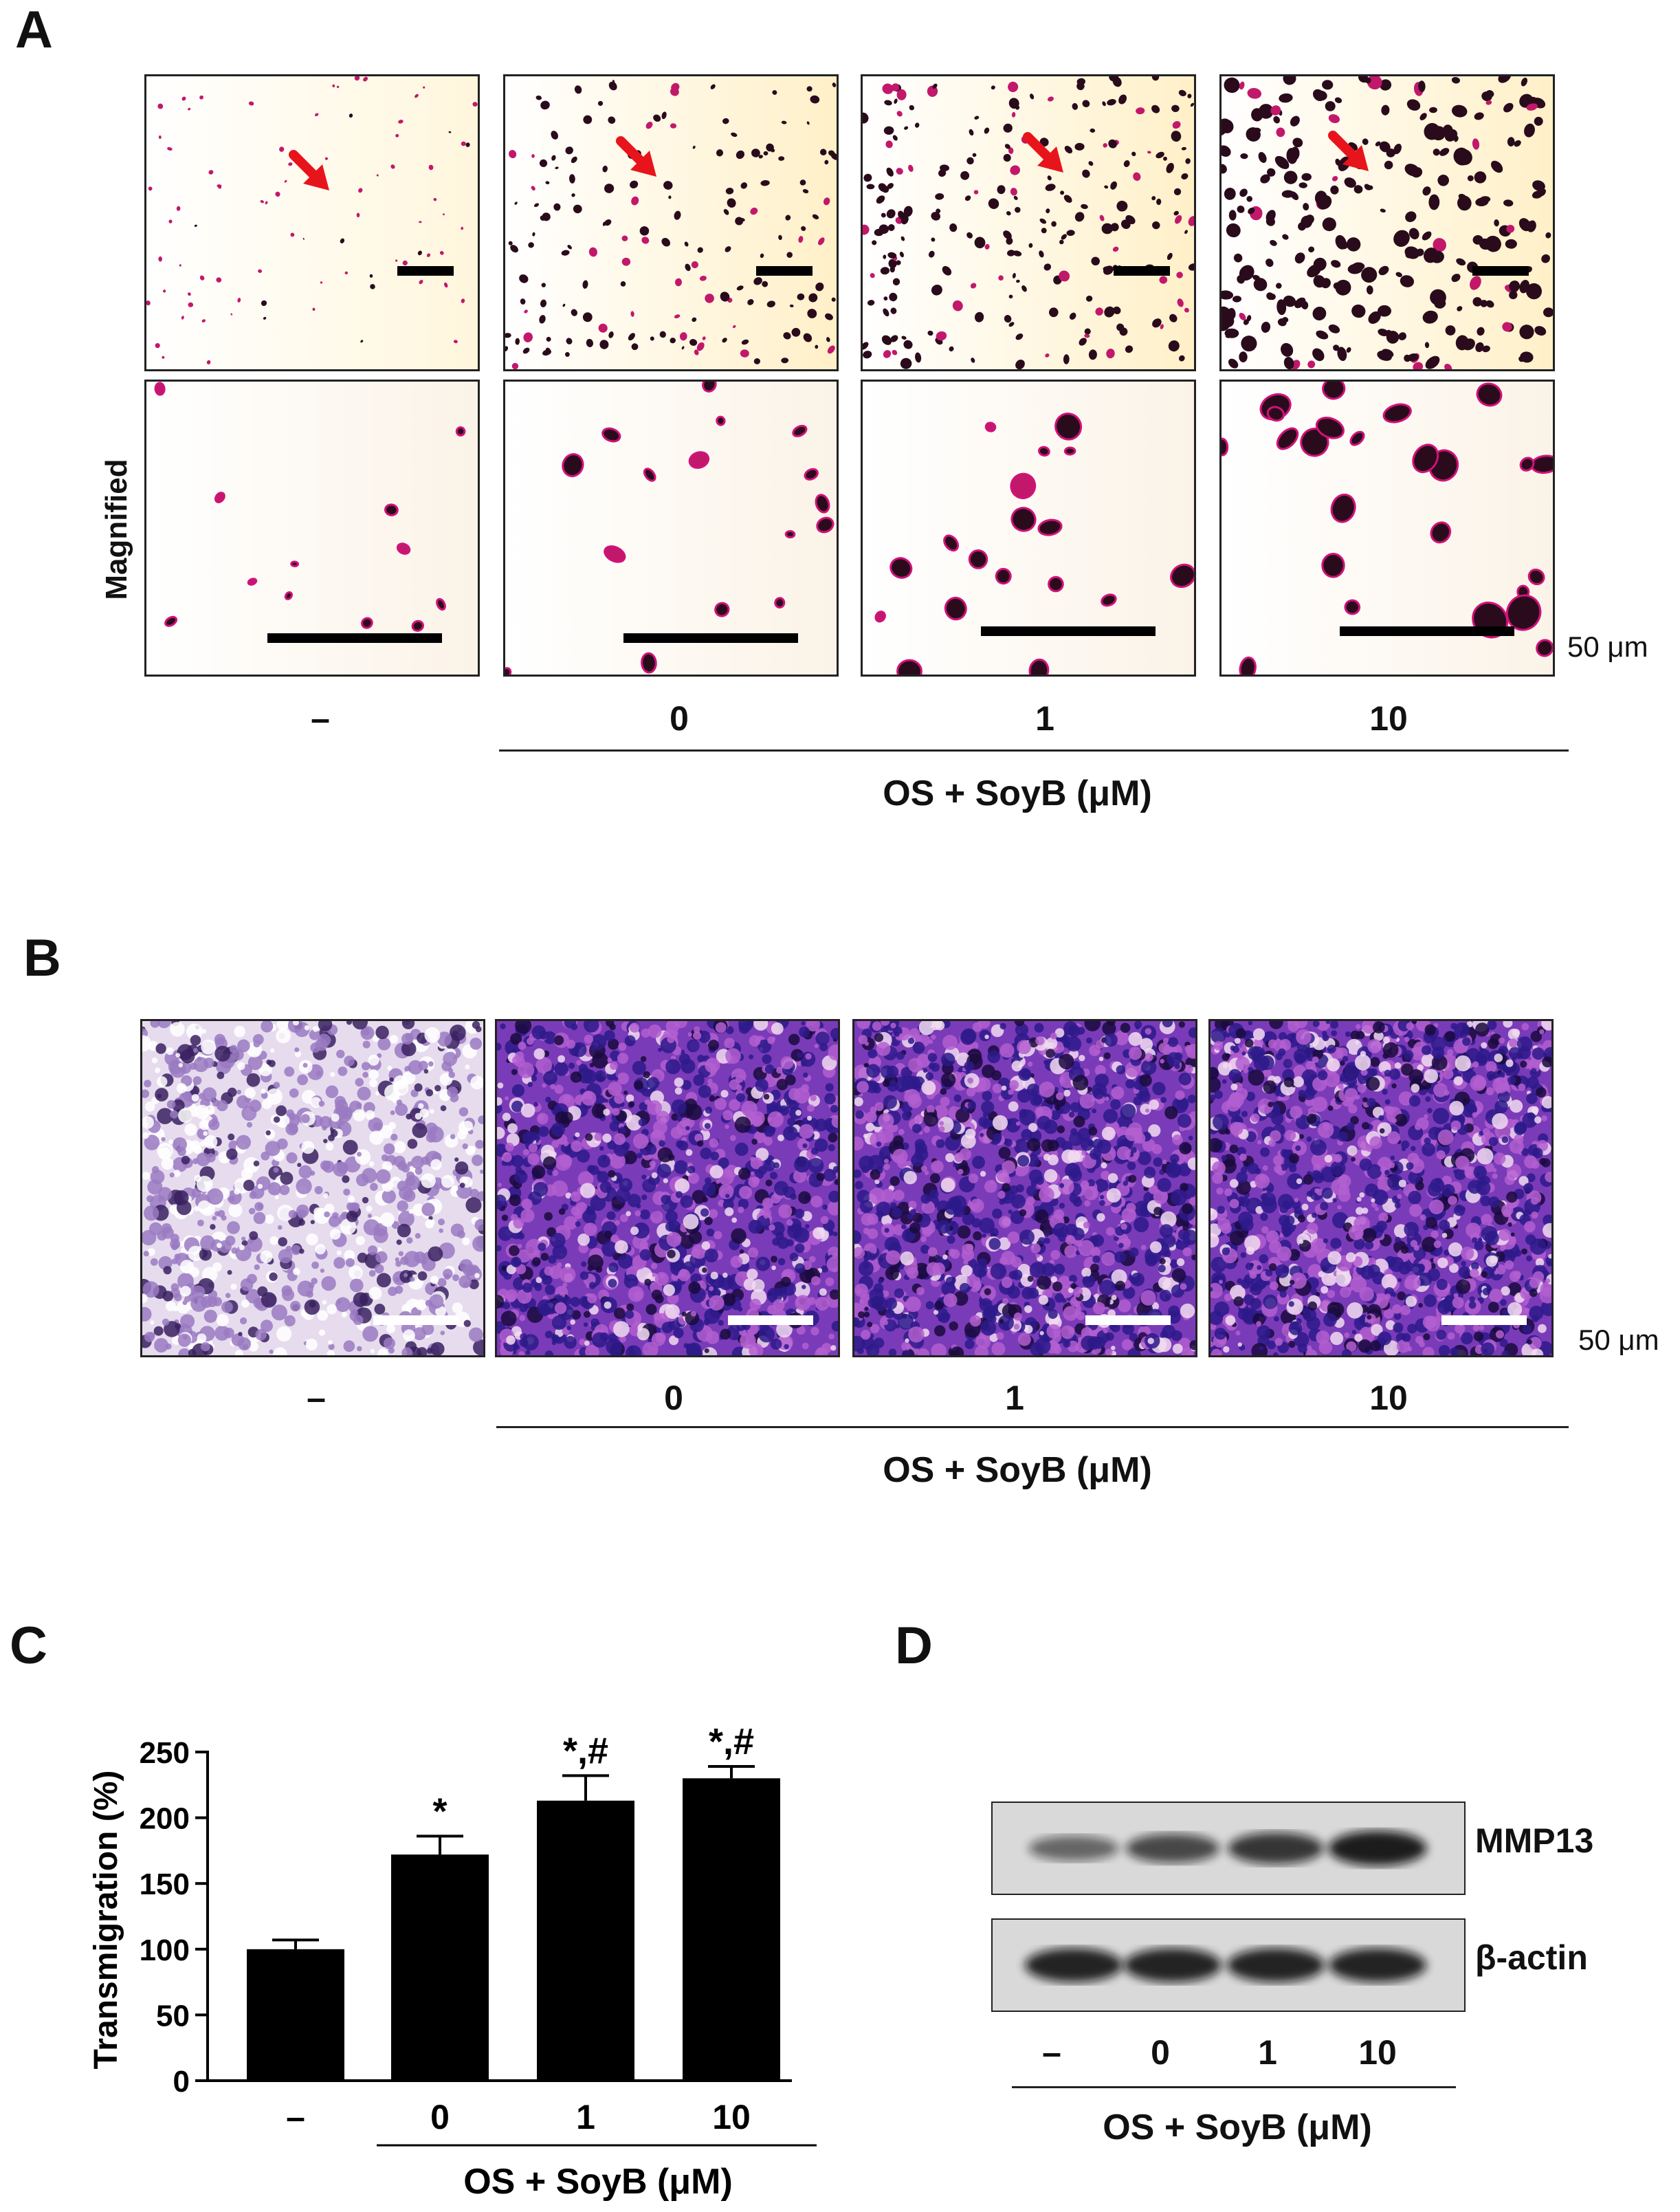  Describe the element at coordinates (585, 2117) in the screenshot. I see `x-tick-label: 1` at that location.